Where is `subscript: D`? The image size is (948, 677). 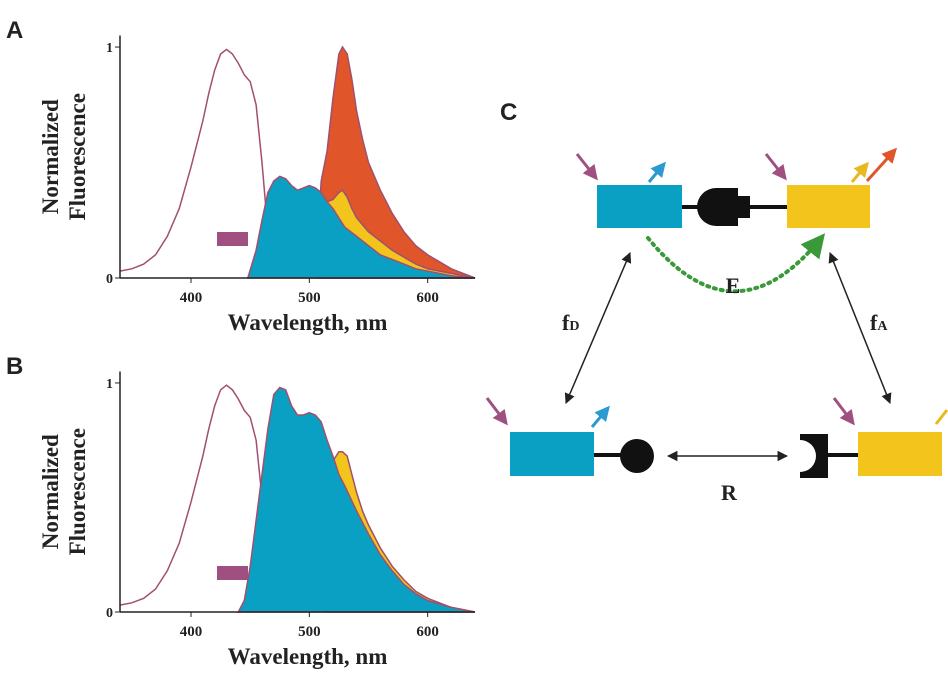 subscript: D is located at coordinates (574, 326).